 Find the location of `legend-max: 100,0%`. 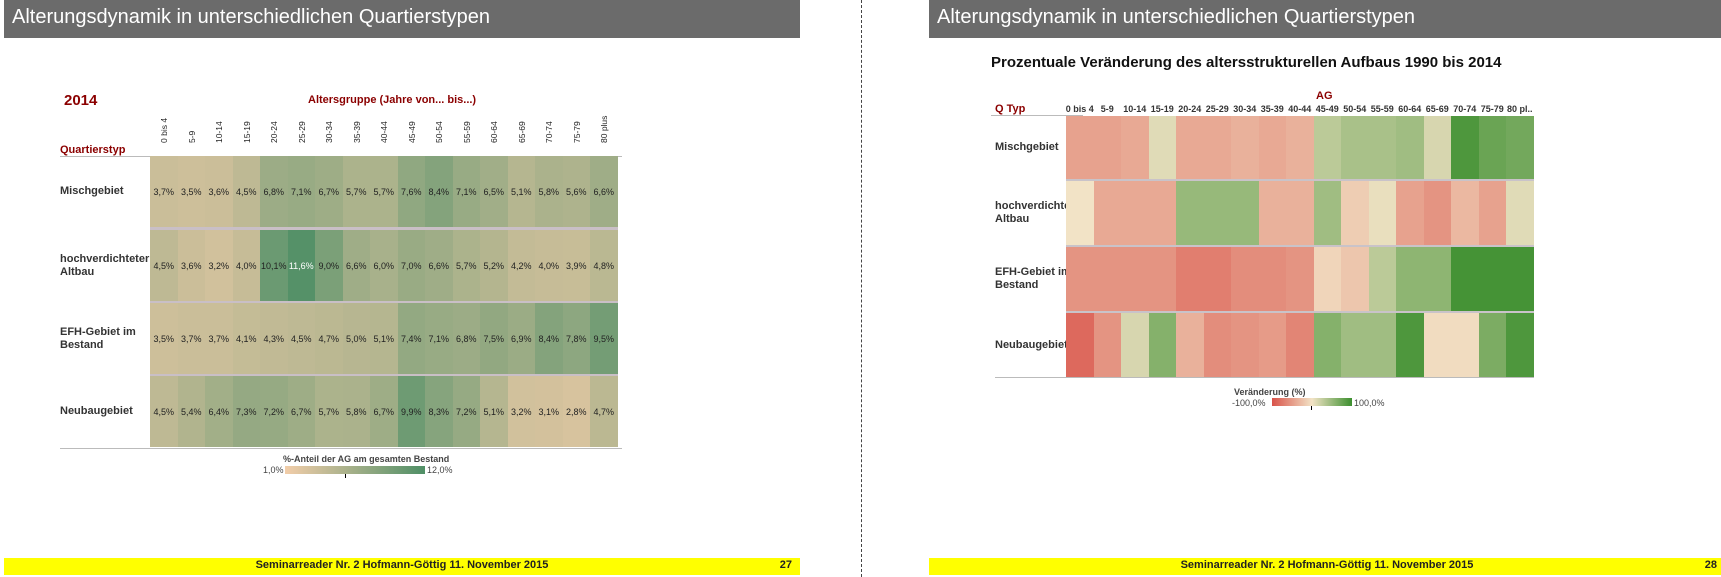

legend-max: 100,0% is located at coordinates (1369, 403).